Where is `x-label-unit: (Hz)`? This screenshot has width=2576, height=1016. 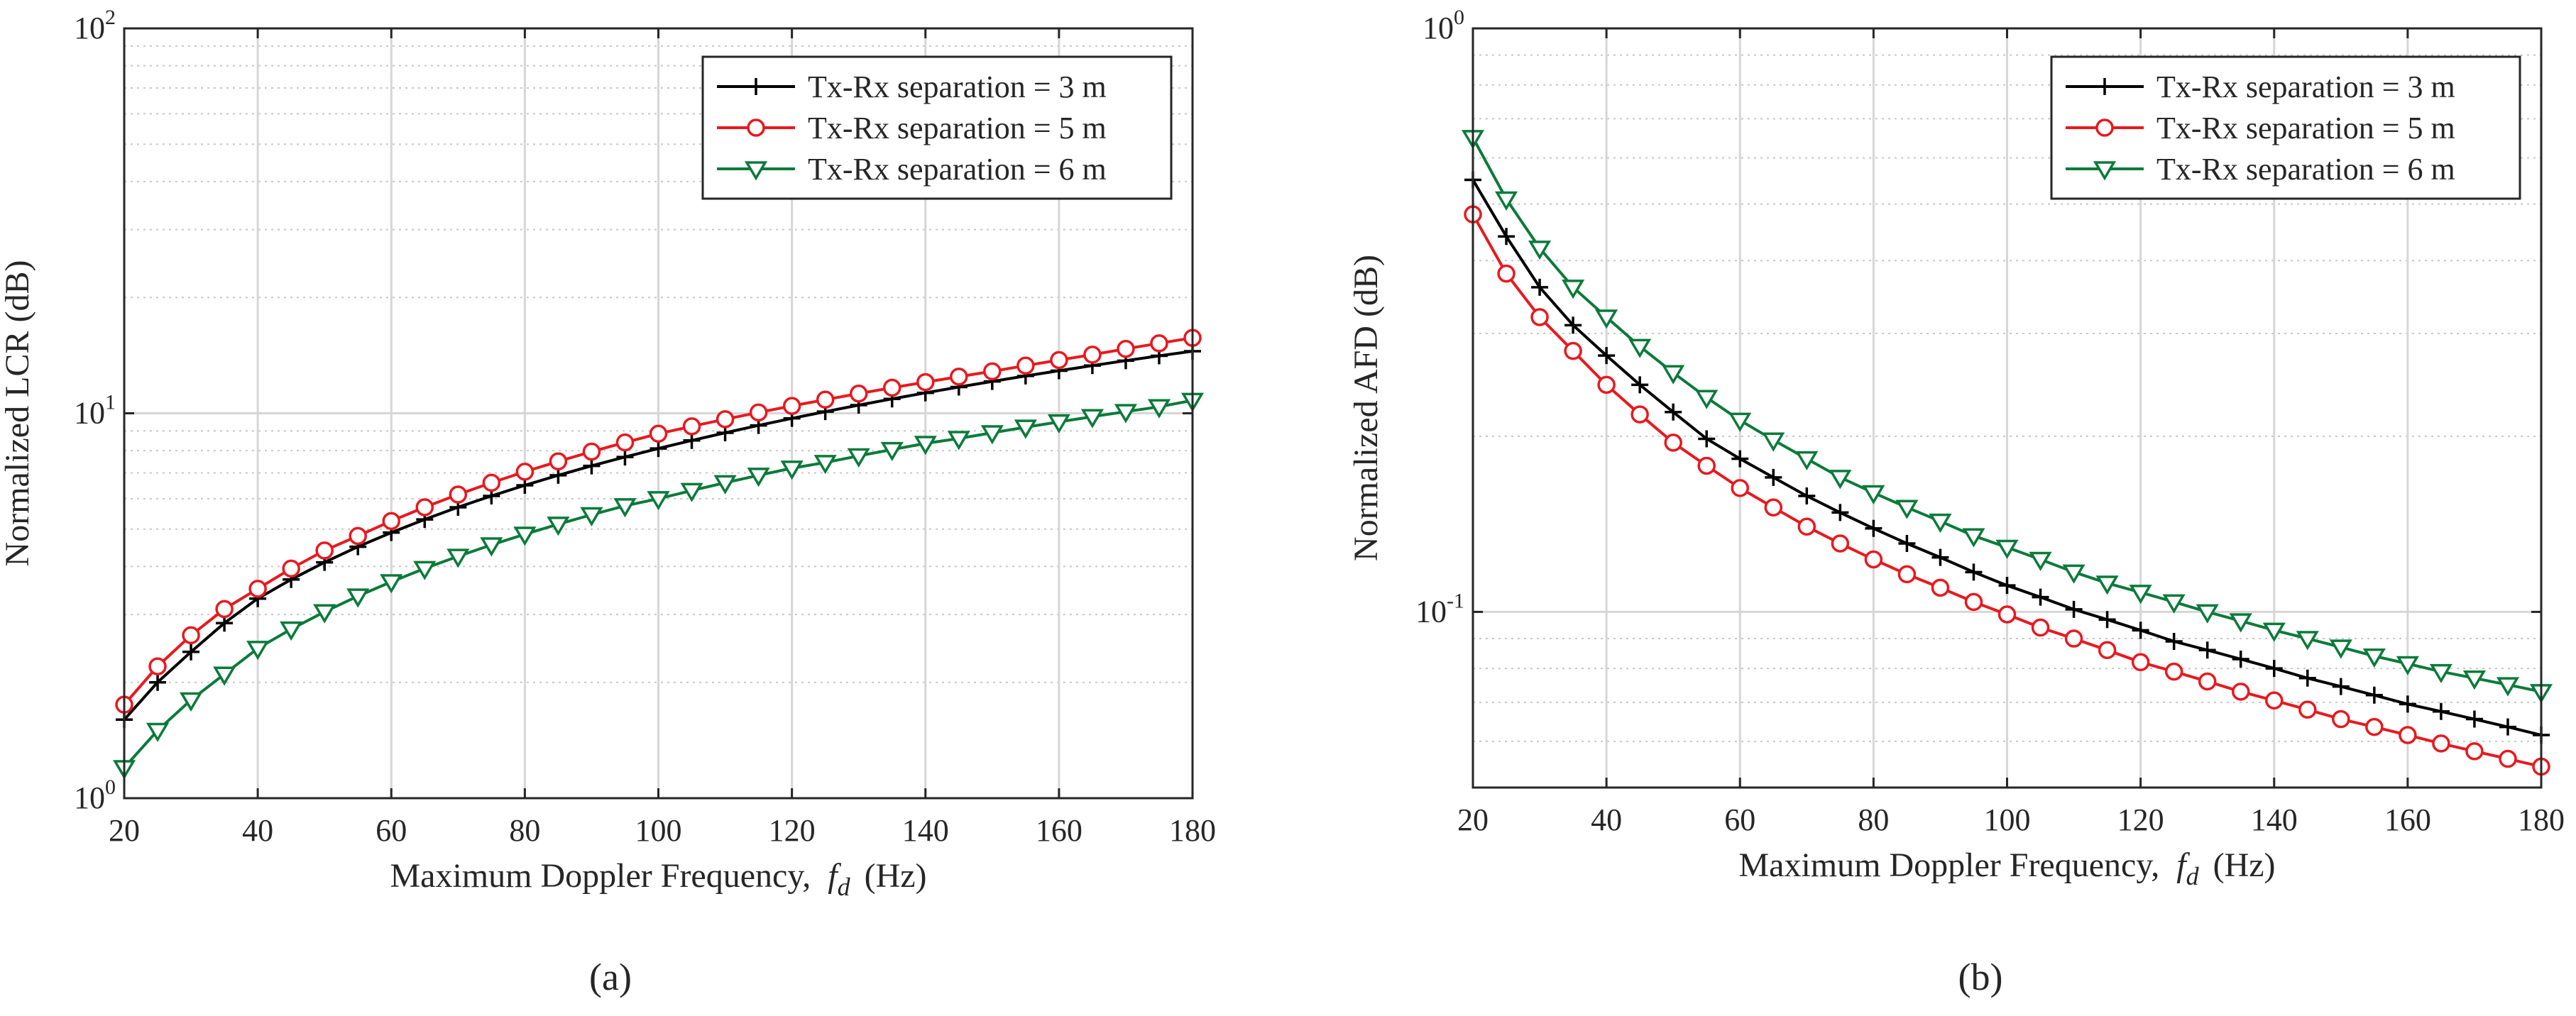 x-label-unit: (Hz) is located at coordinates (2240, 865).